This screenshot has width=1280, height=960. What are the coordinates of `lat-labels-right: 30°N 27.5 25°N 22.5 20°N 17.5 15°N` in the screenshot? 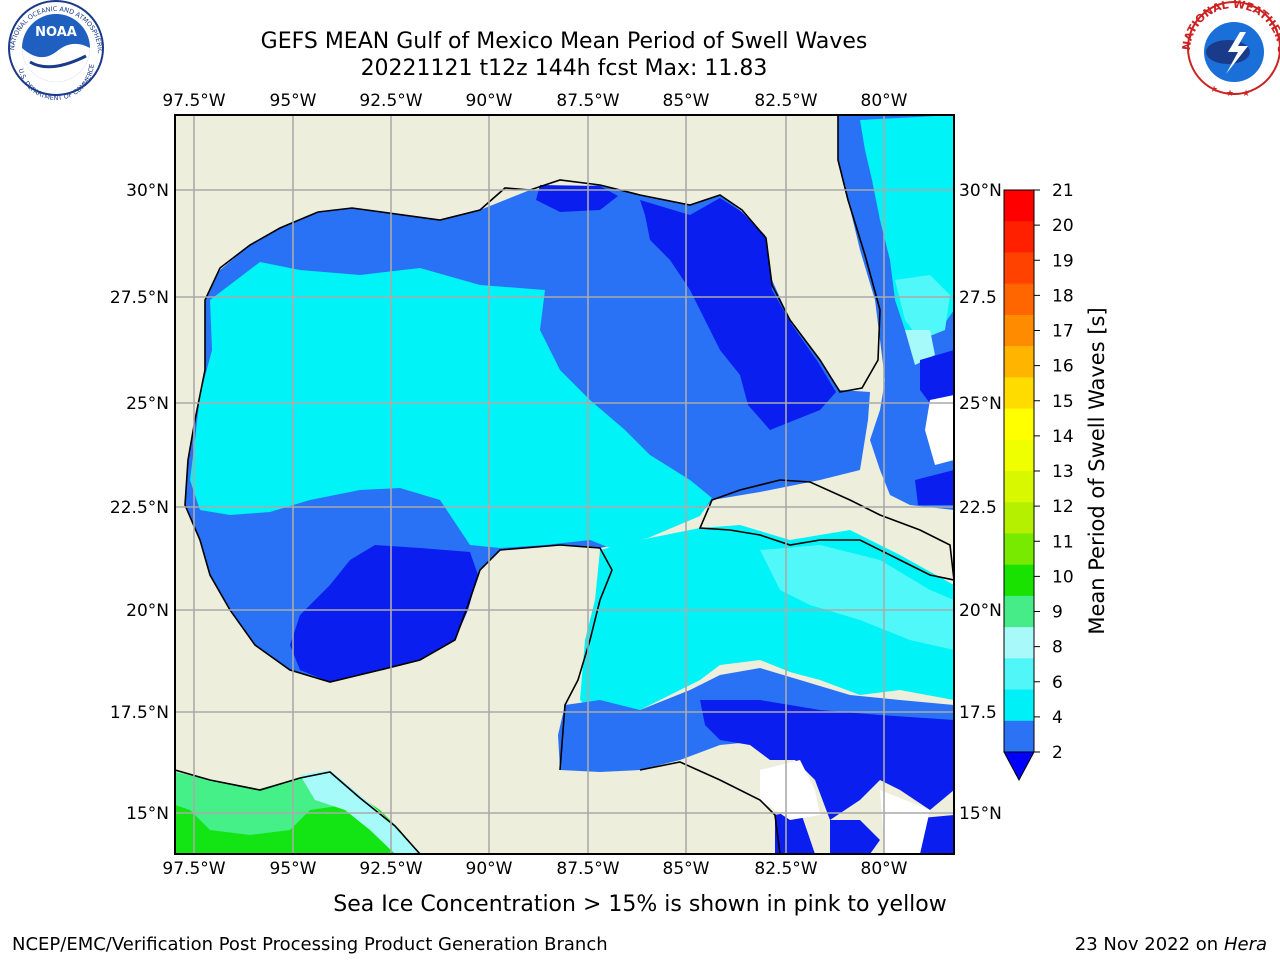 It's located at (980, 502).